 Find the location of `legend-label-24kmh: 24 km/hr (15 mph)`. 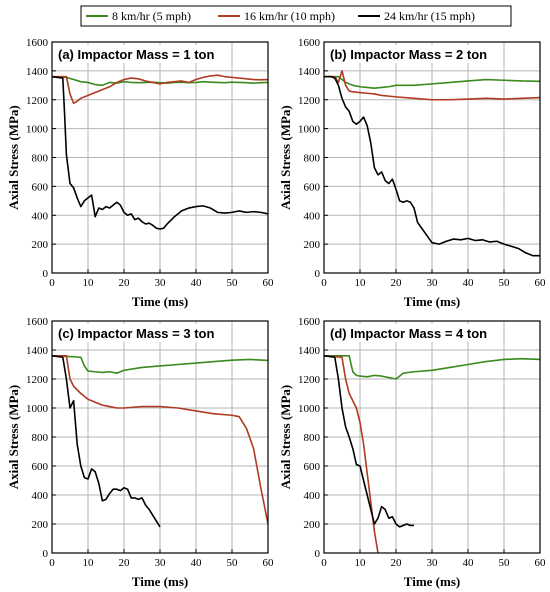

legend-label-24kmh: 24 km/hr (15 mph) is located at coordinates (429, 16).